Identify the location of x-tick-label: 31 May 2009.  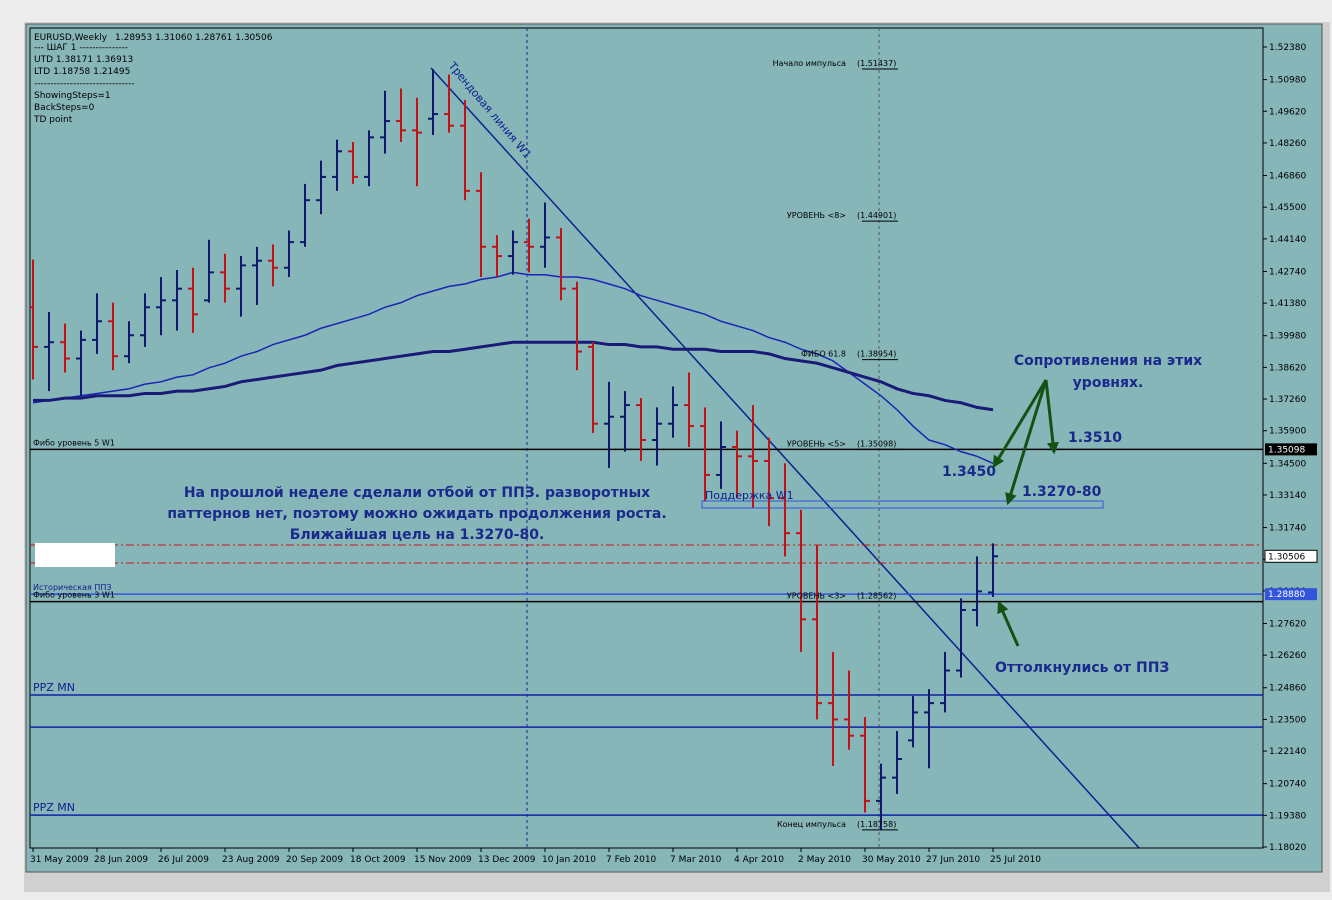
(59, 860).